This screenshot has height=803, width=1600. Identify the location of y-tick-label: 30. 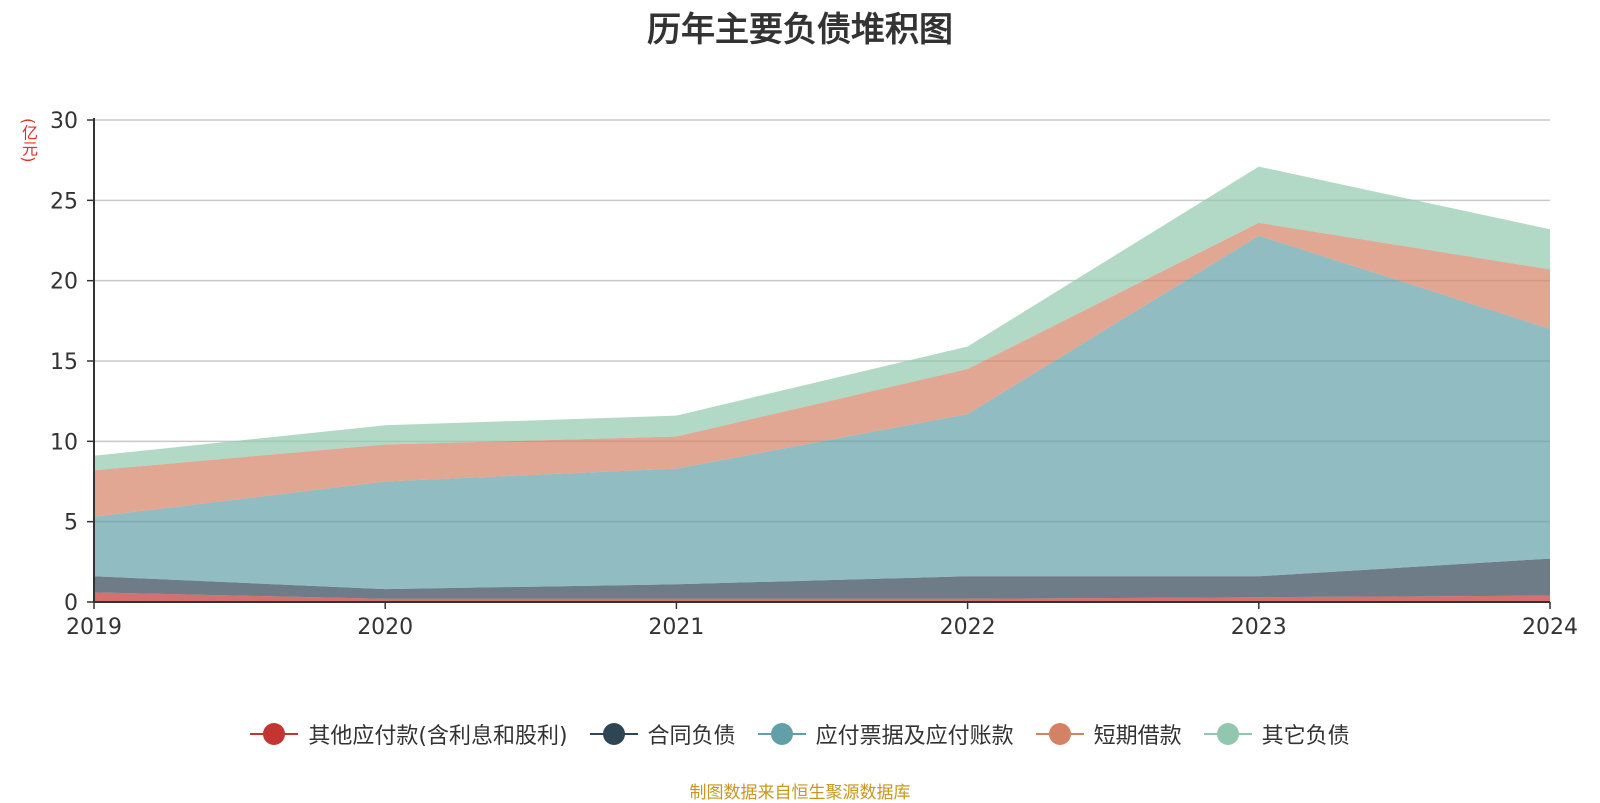
(64, 121).